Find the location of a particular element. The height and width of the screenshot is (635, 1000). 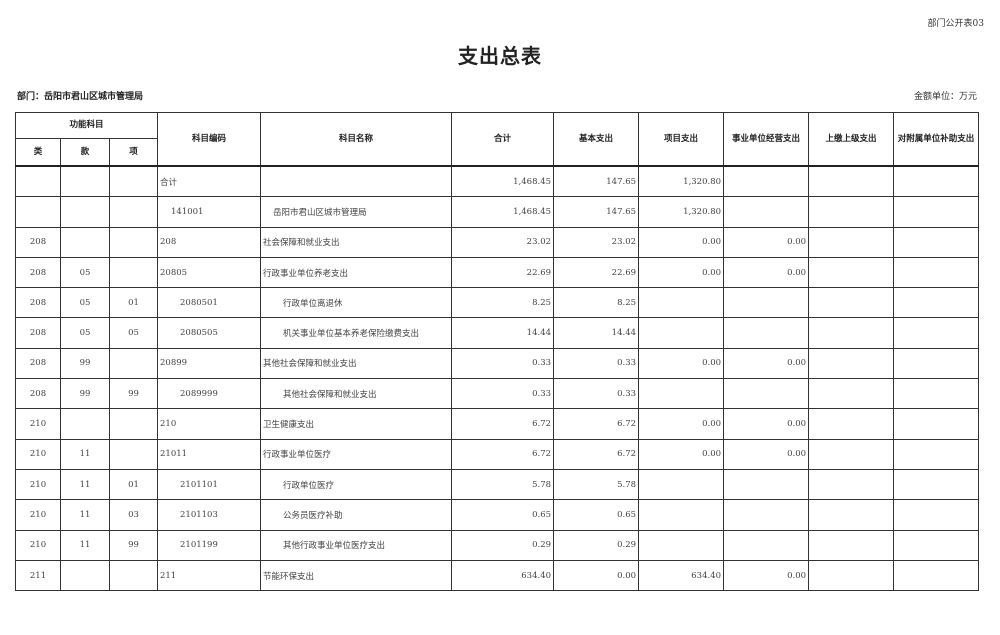

cell-code: 2101103 is located at coordinates (209, 515).